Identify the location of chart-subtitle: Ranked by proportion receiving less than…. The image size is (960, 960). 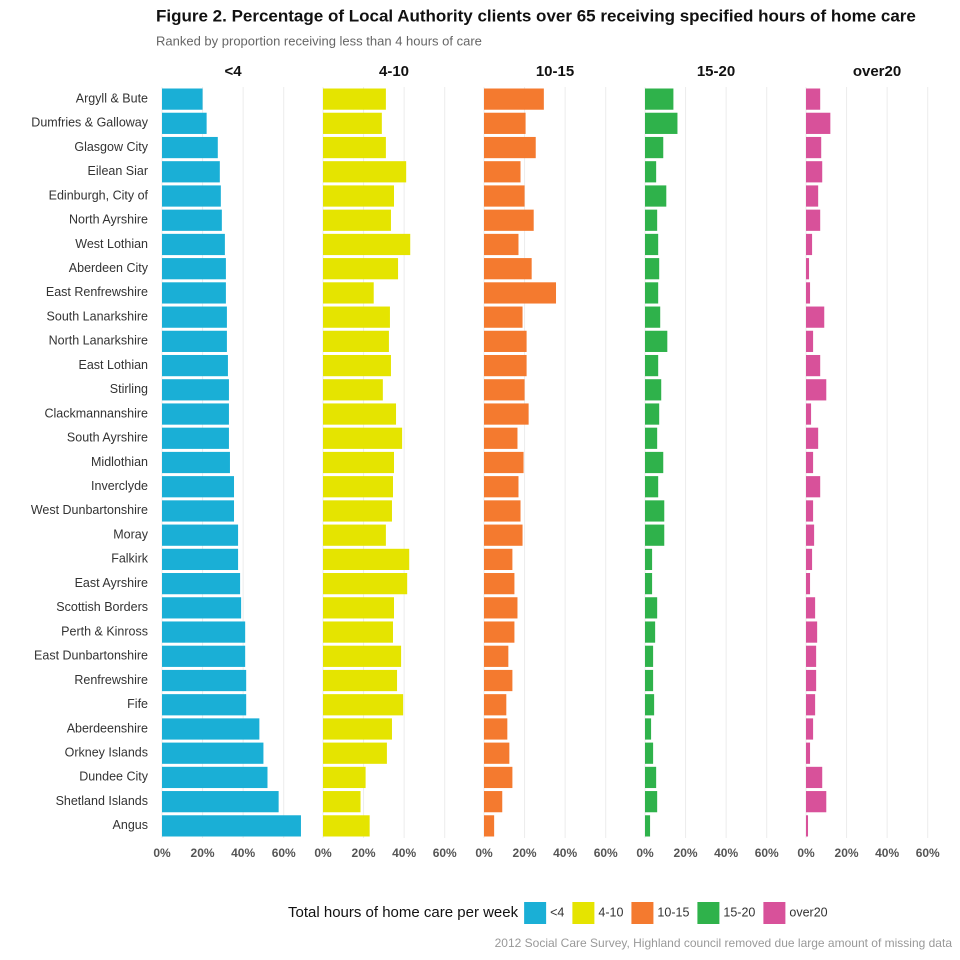
(319, 40).